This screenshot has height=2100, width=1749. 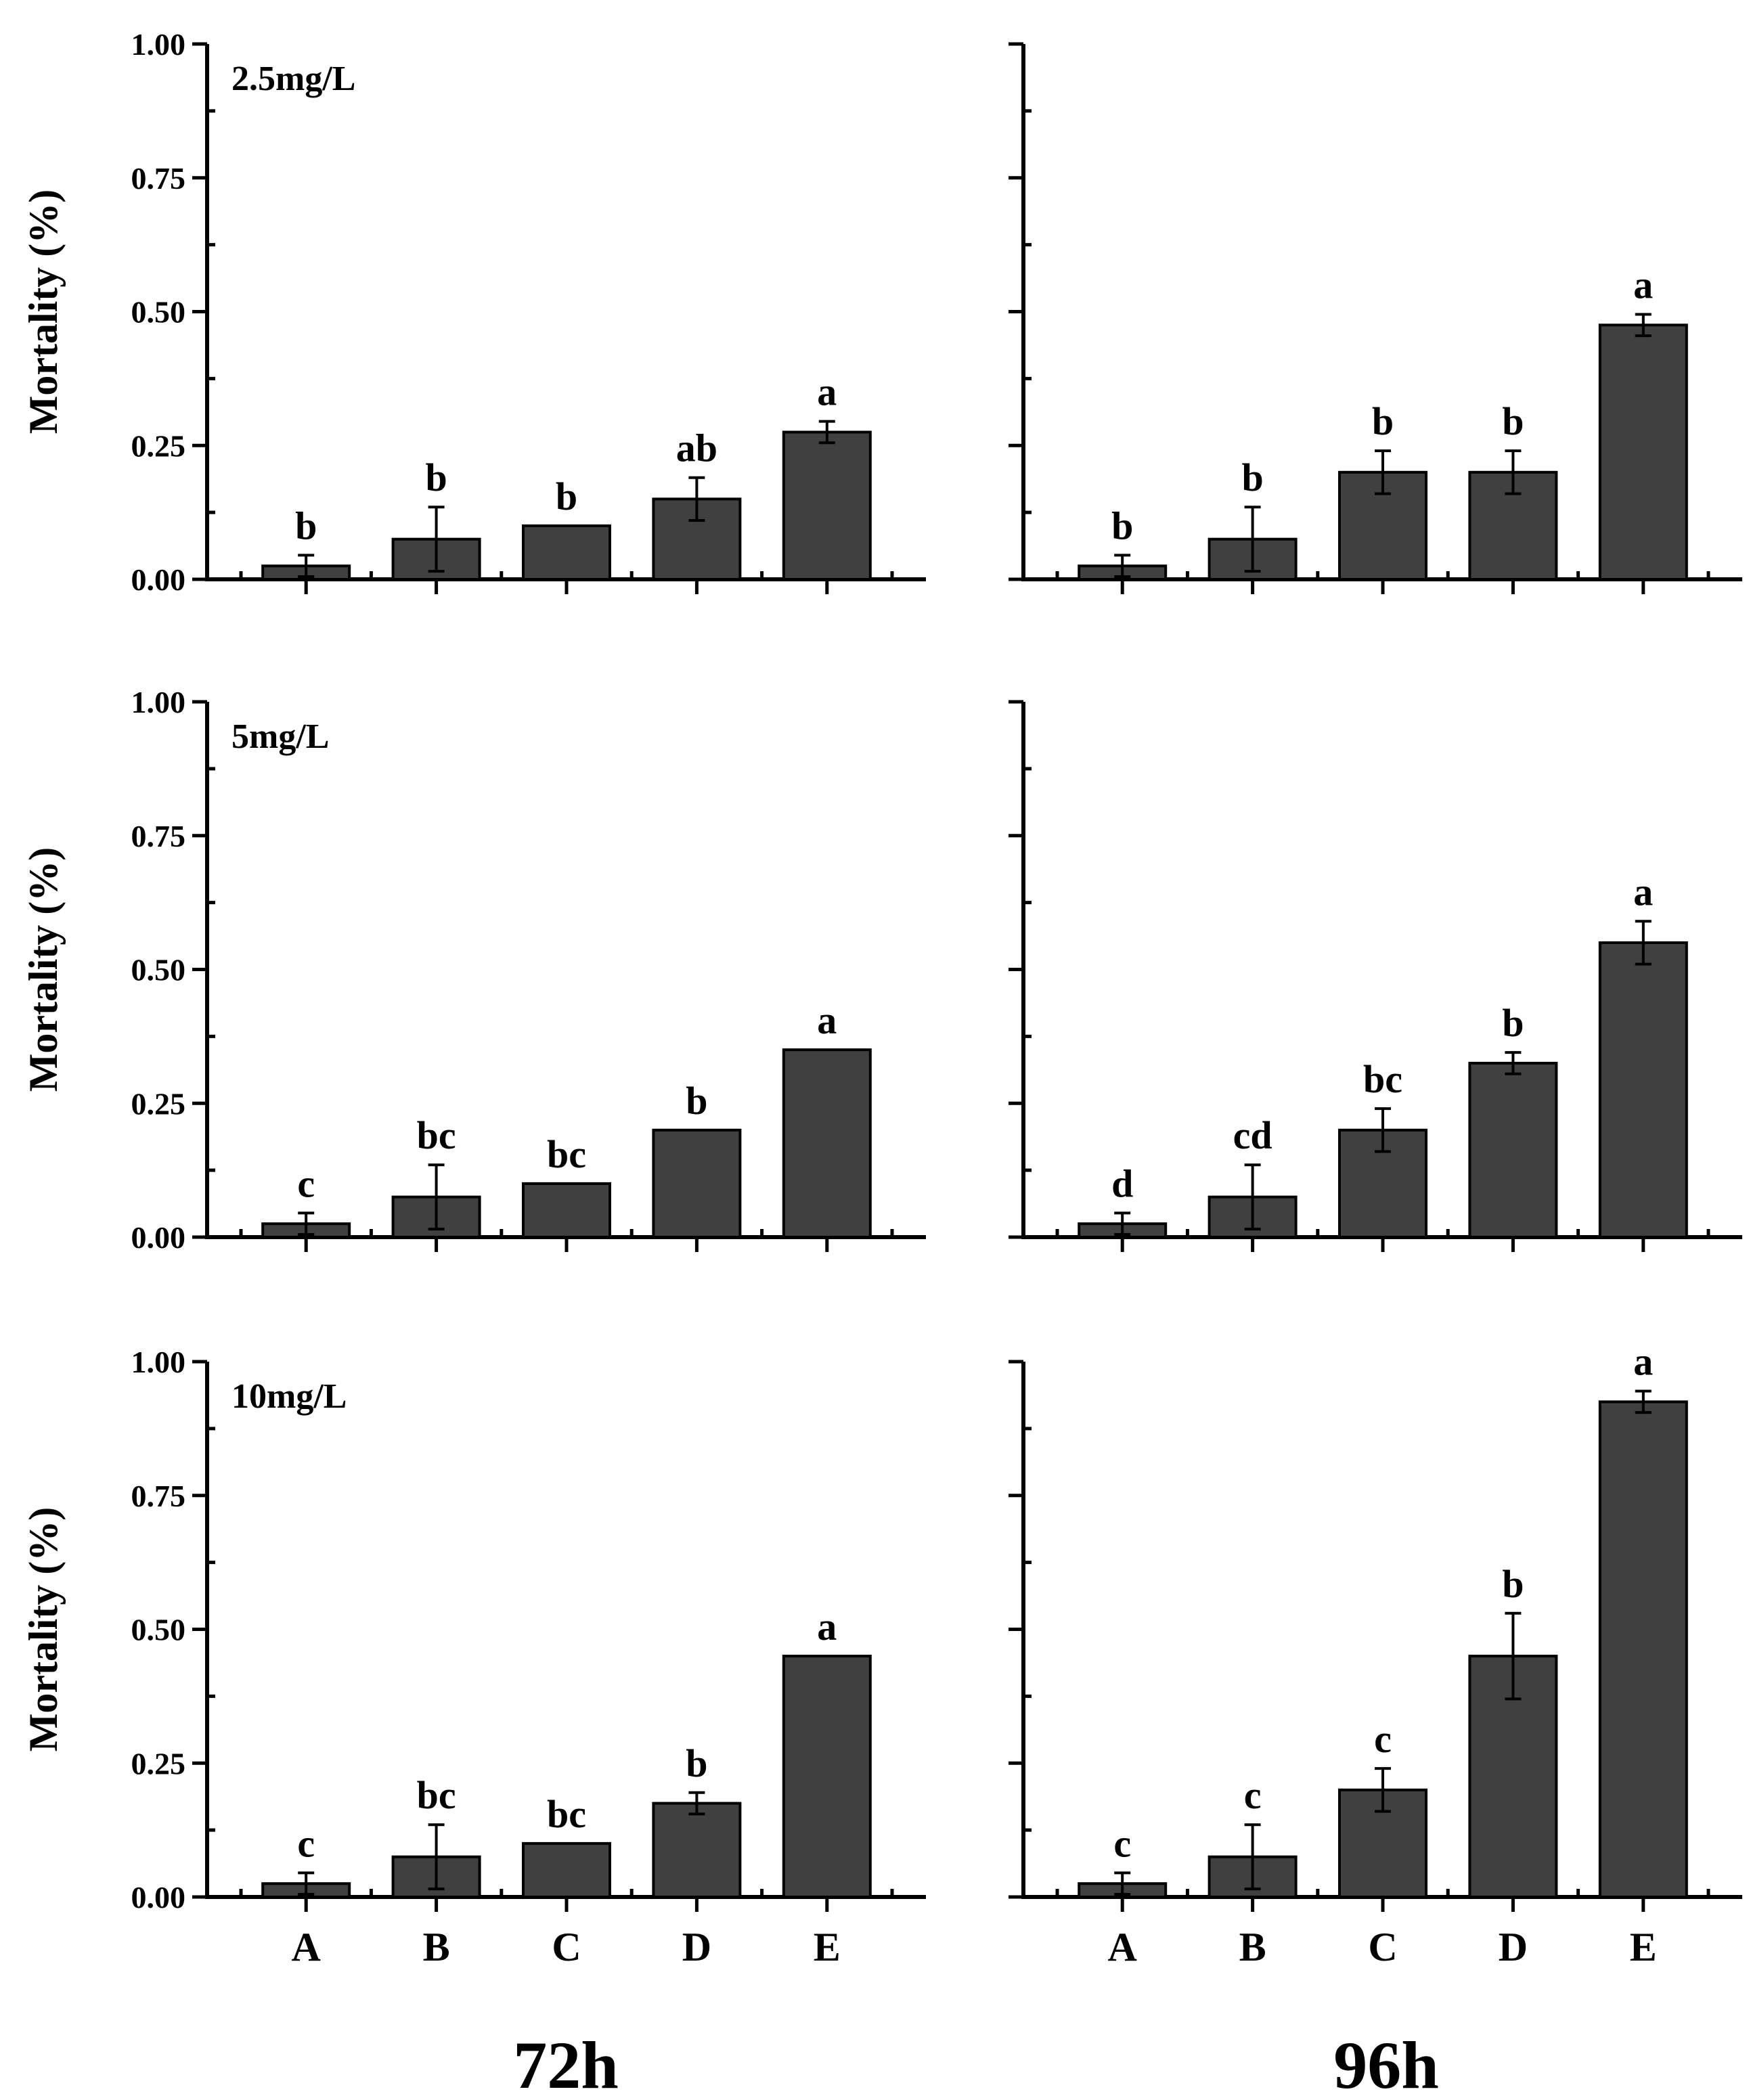 I want to click on significance-letter: ab, so click(x=696, y=448).